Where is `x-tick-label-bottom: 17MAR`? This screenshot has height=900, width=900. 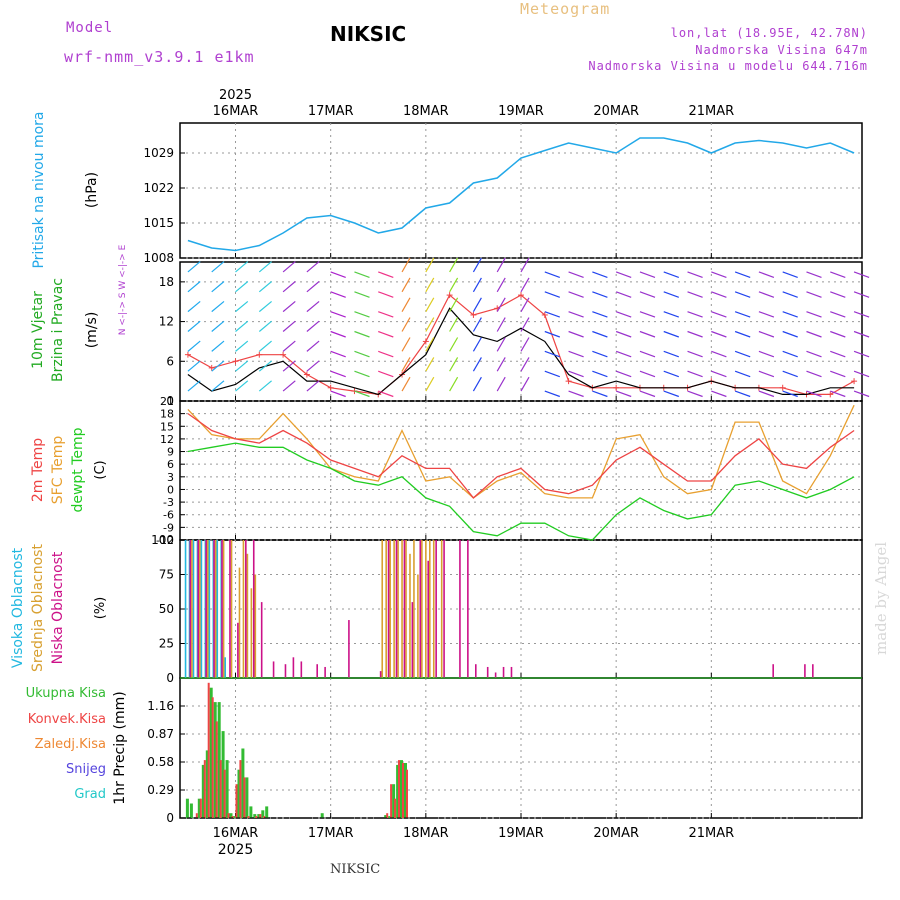
x-tick-label-bottom: 17MAR is located at coordinates (331, 833).